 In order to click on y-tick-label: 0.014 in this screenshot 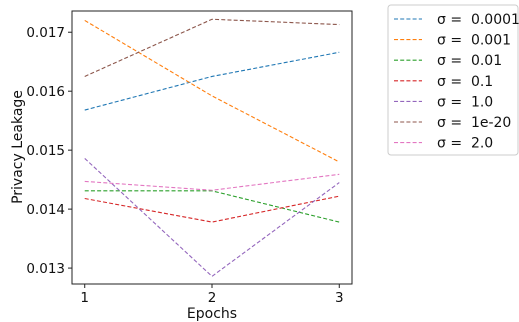, I will do `click(45, 210)`.